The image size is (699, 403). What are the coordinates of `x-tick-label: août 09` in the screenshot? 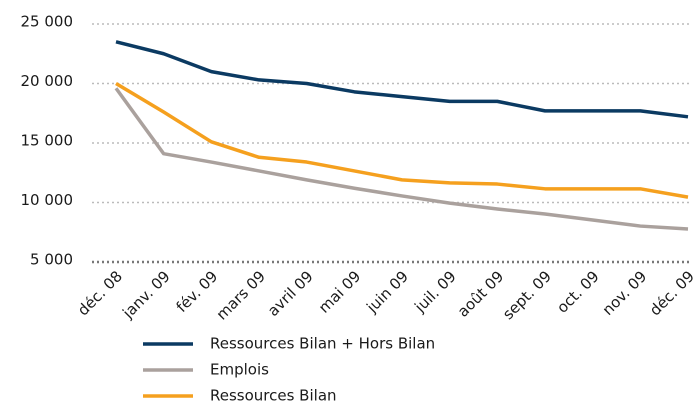 It's located at (480, 293).